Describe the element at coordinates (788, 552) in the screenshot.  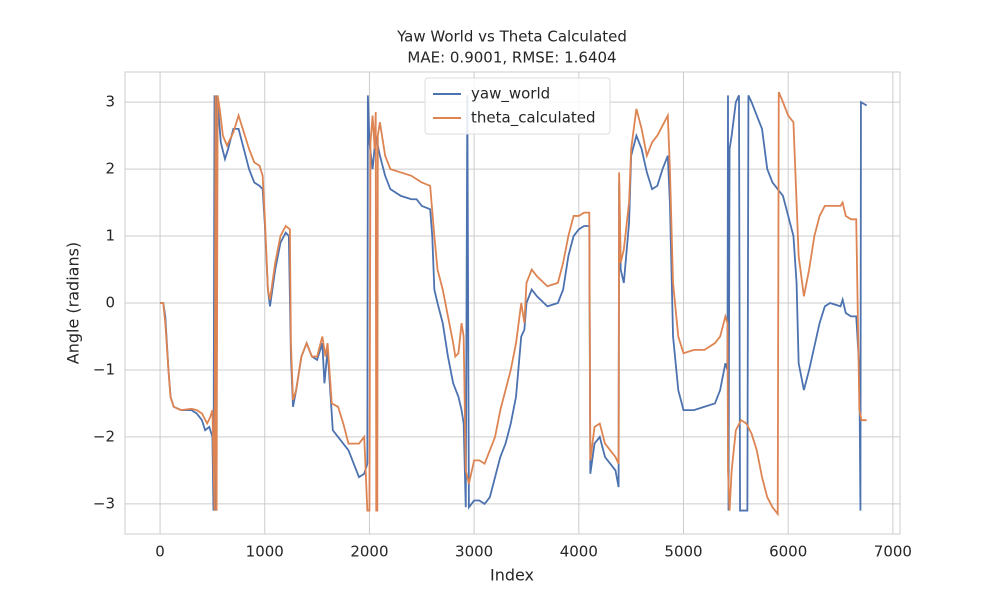
I see `x-tick-label: 6000` at that location.